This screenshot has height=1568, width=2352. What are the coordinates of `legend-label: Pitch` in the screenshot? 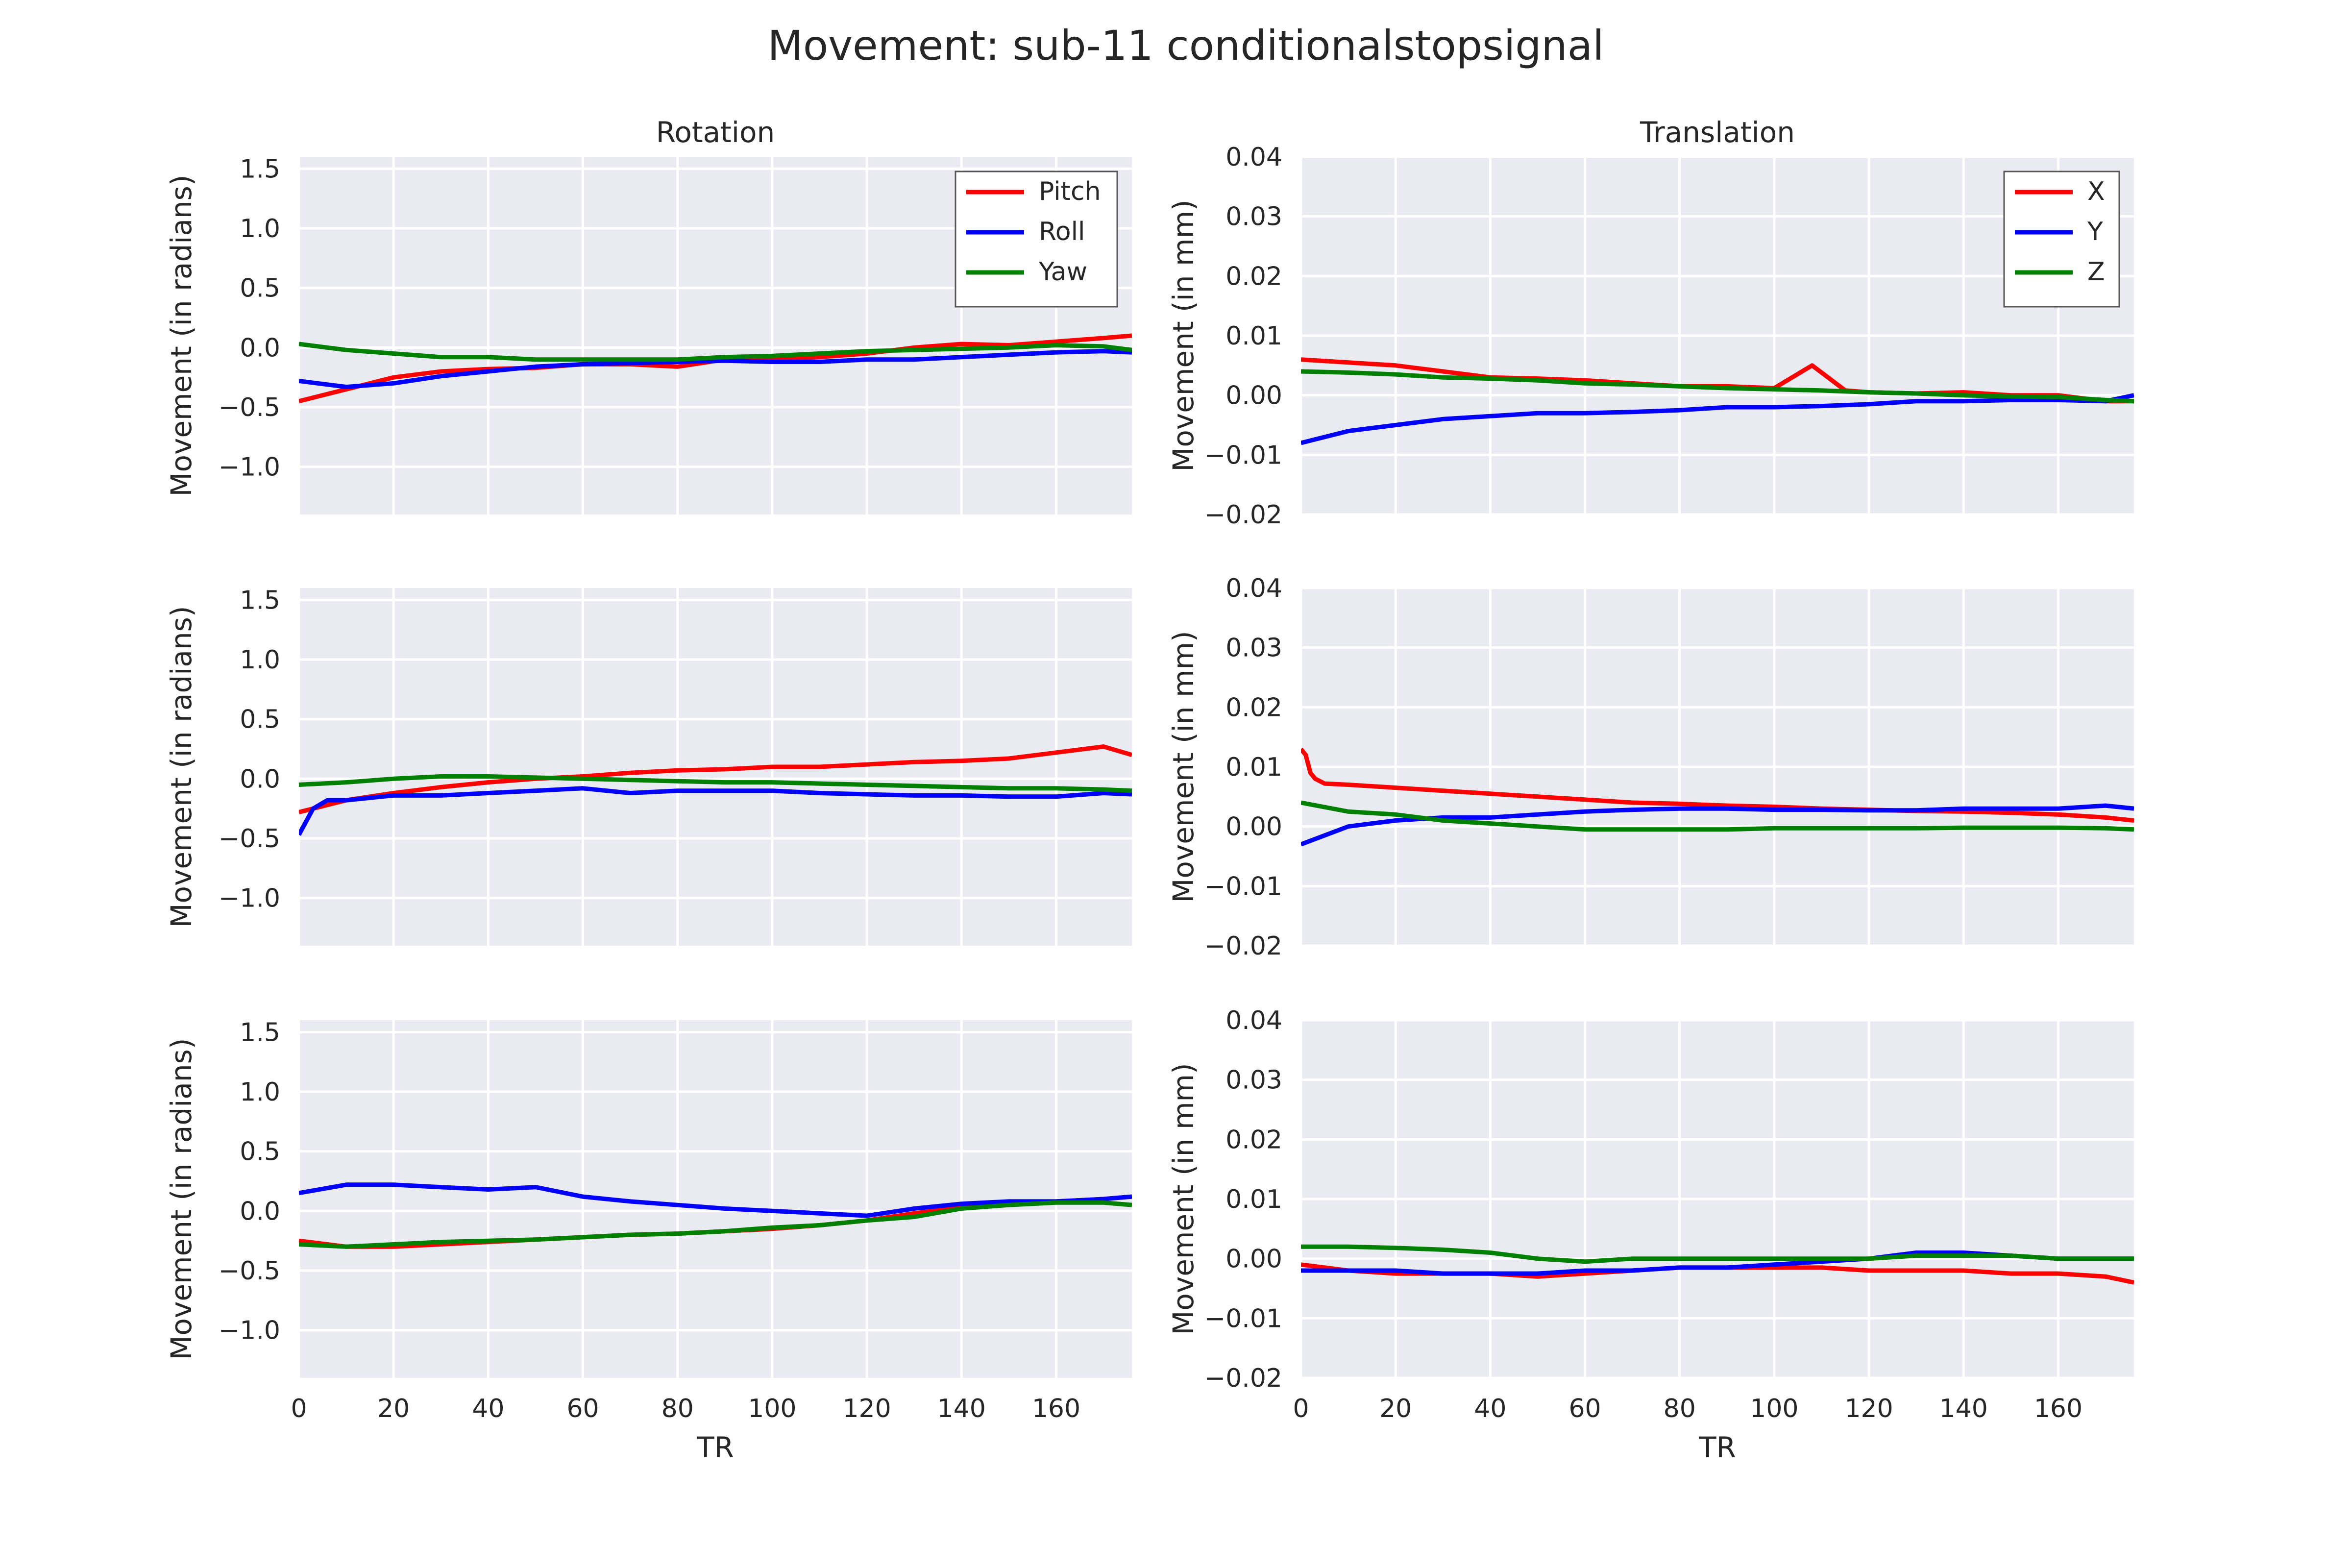 It's located at (1070, 191).